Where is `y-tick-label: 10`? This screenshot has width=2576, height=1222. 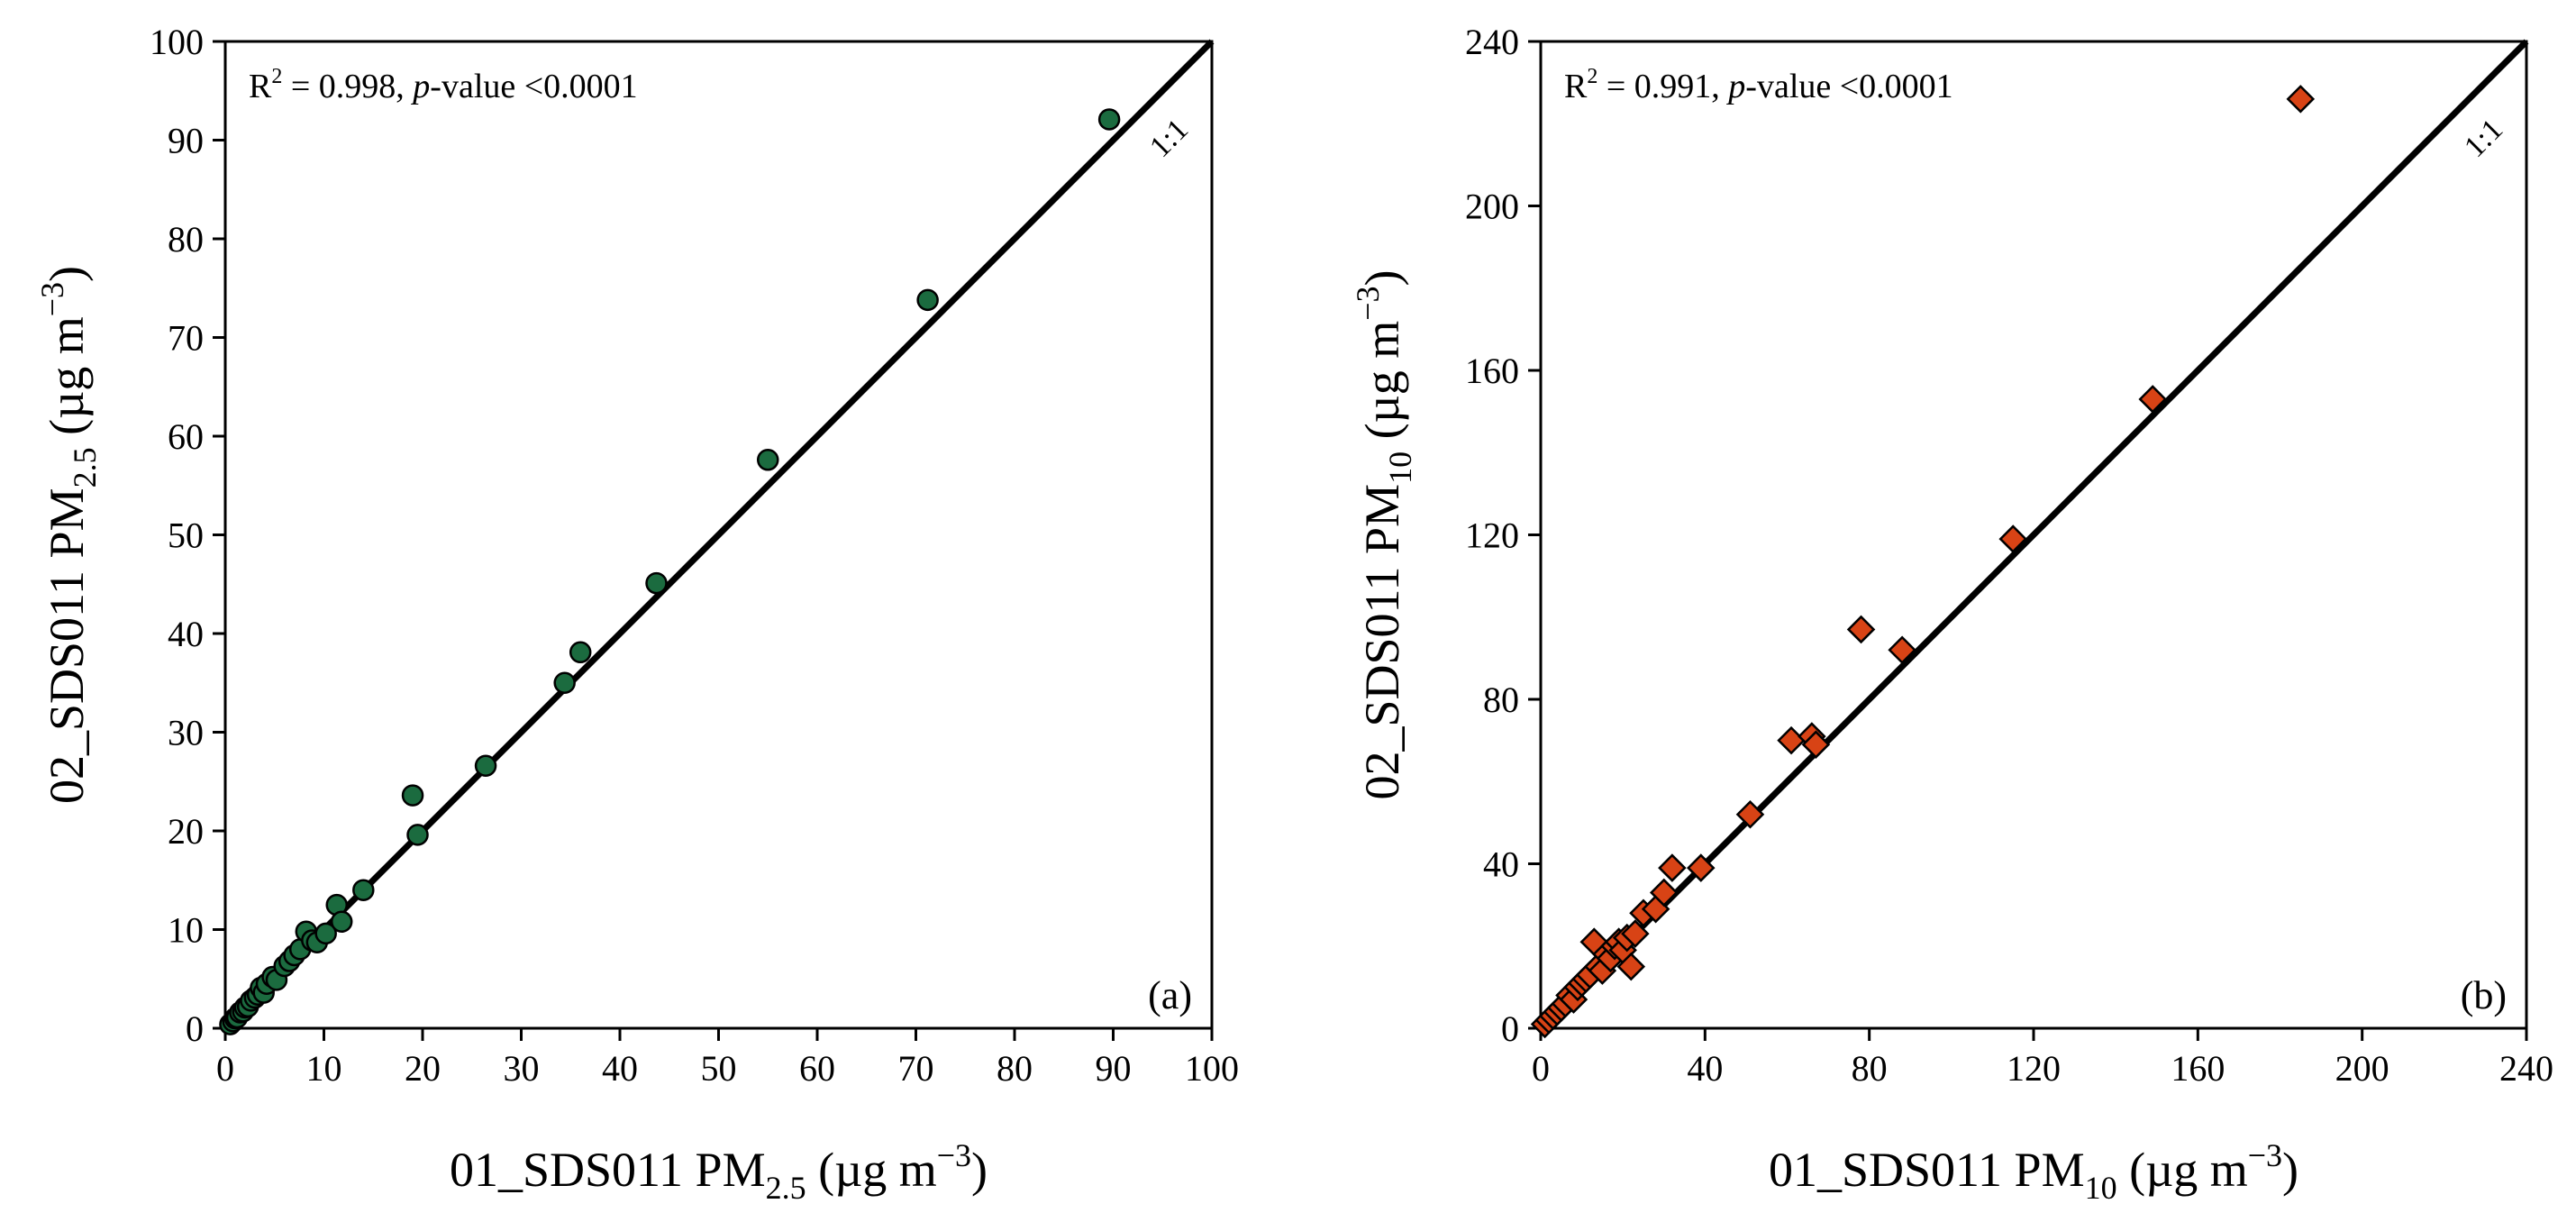 y-tick-label: 10 is located at coordinates (186, 930).